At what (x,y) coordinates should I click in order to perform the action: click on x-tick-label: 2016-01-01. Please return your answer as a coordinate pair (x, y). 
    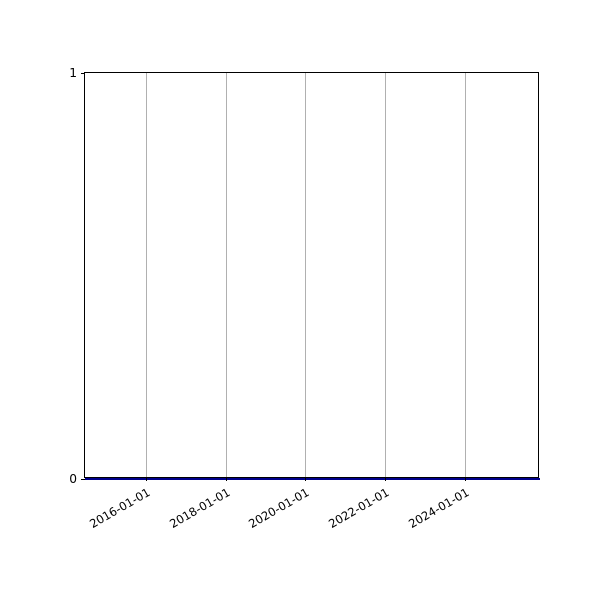
    Looking at the image, I should click on (120, 508).